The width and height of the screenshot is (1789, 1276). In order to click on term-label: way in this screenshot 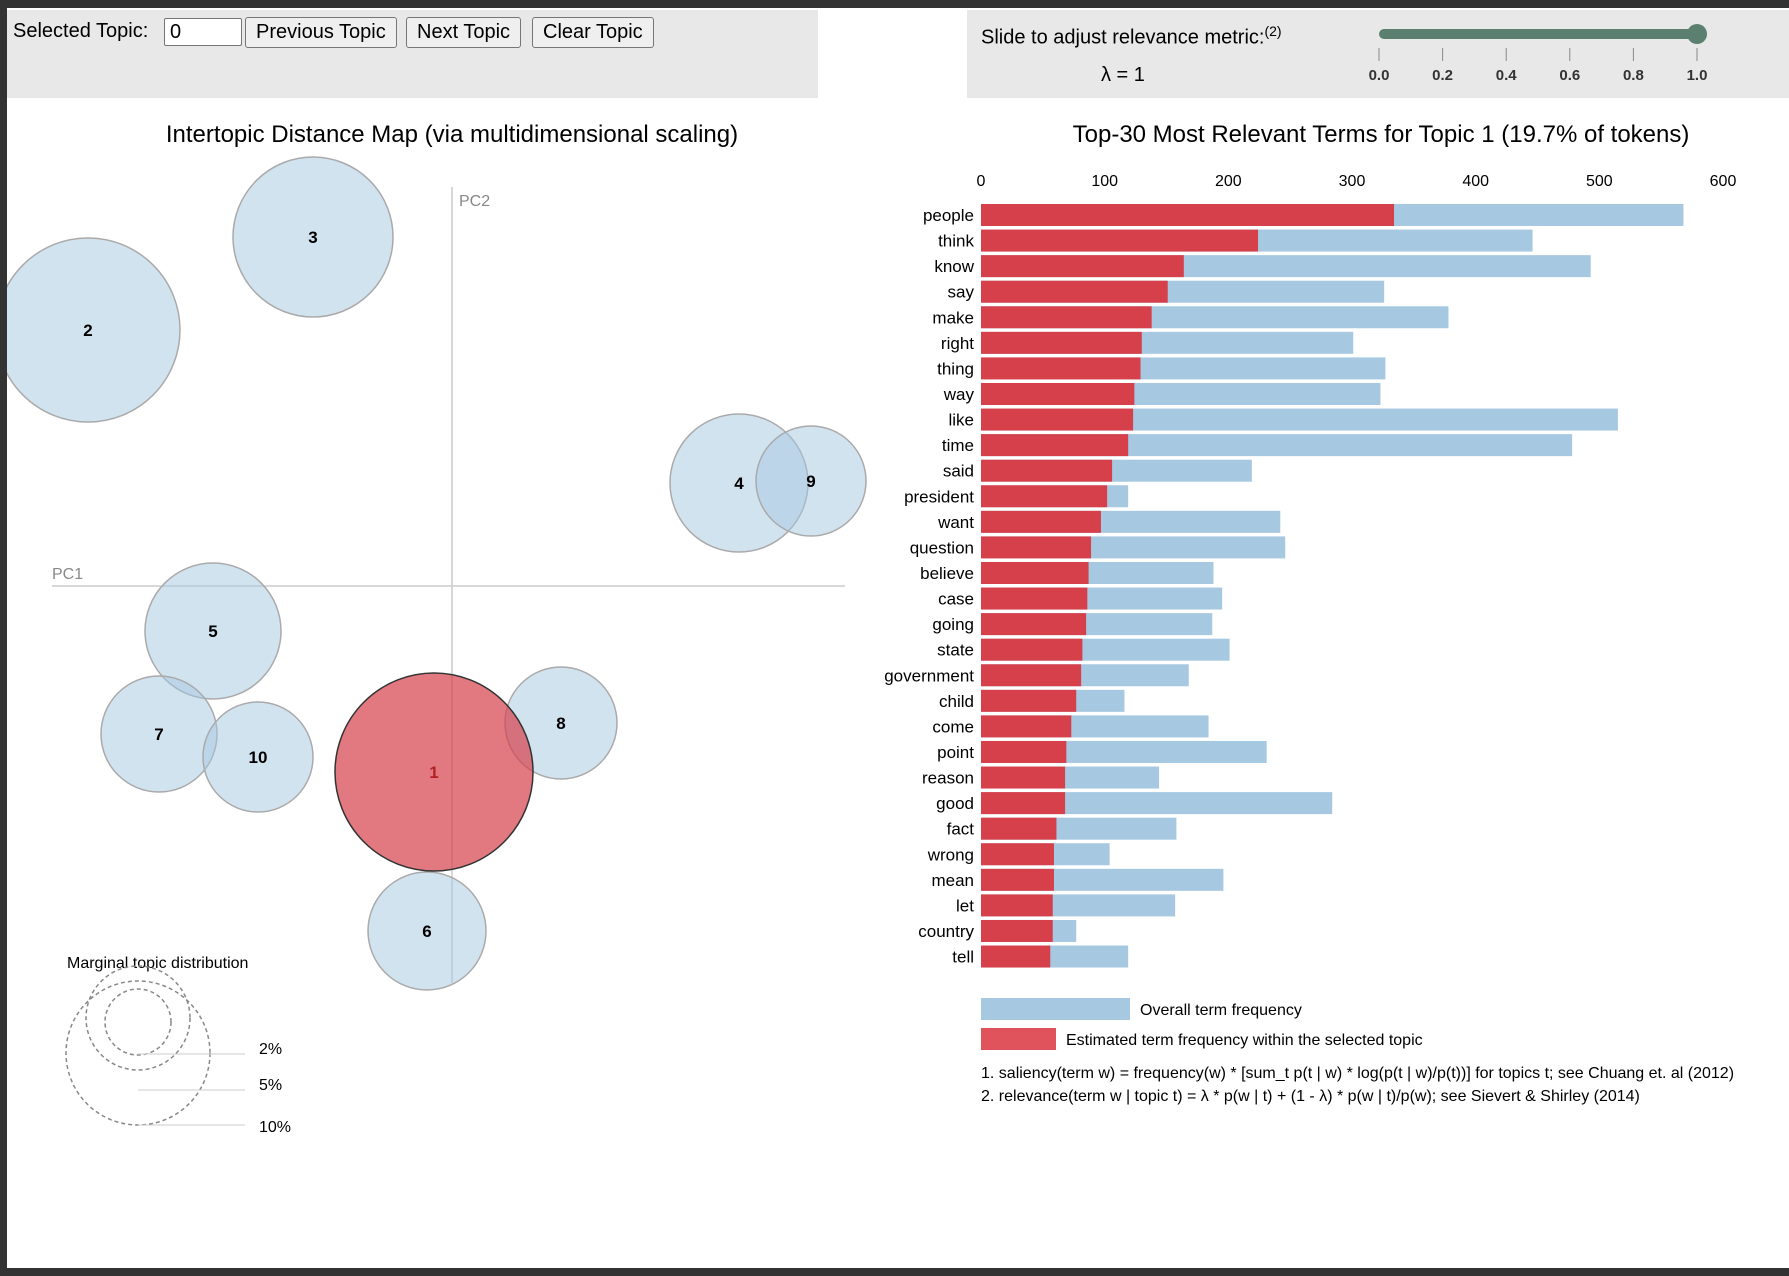, I will do `click(959, 394)`.